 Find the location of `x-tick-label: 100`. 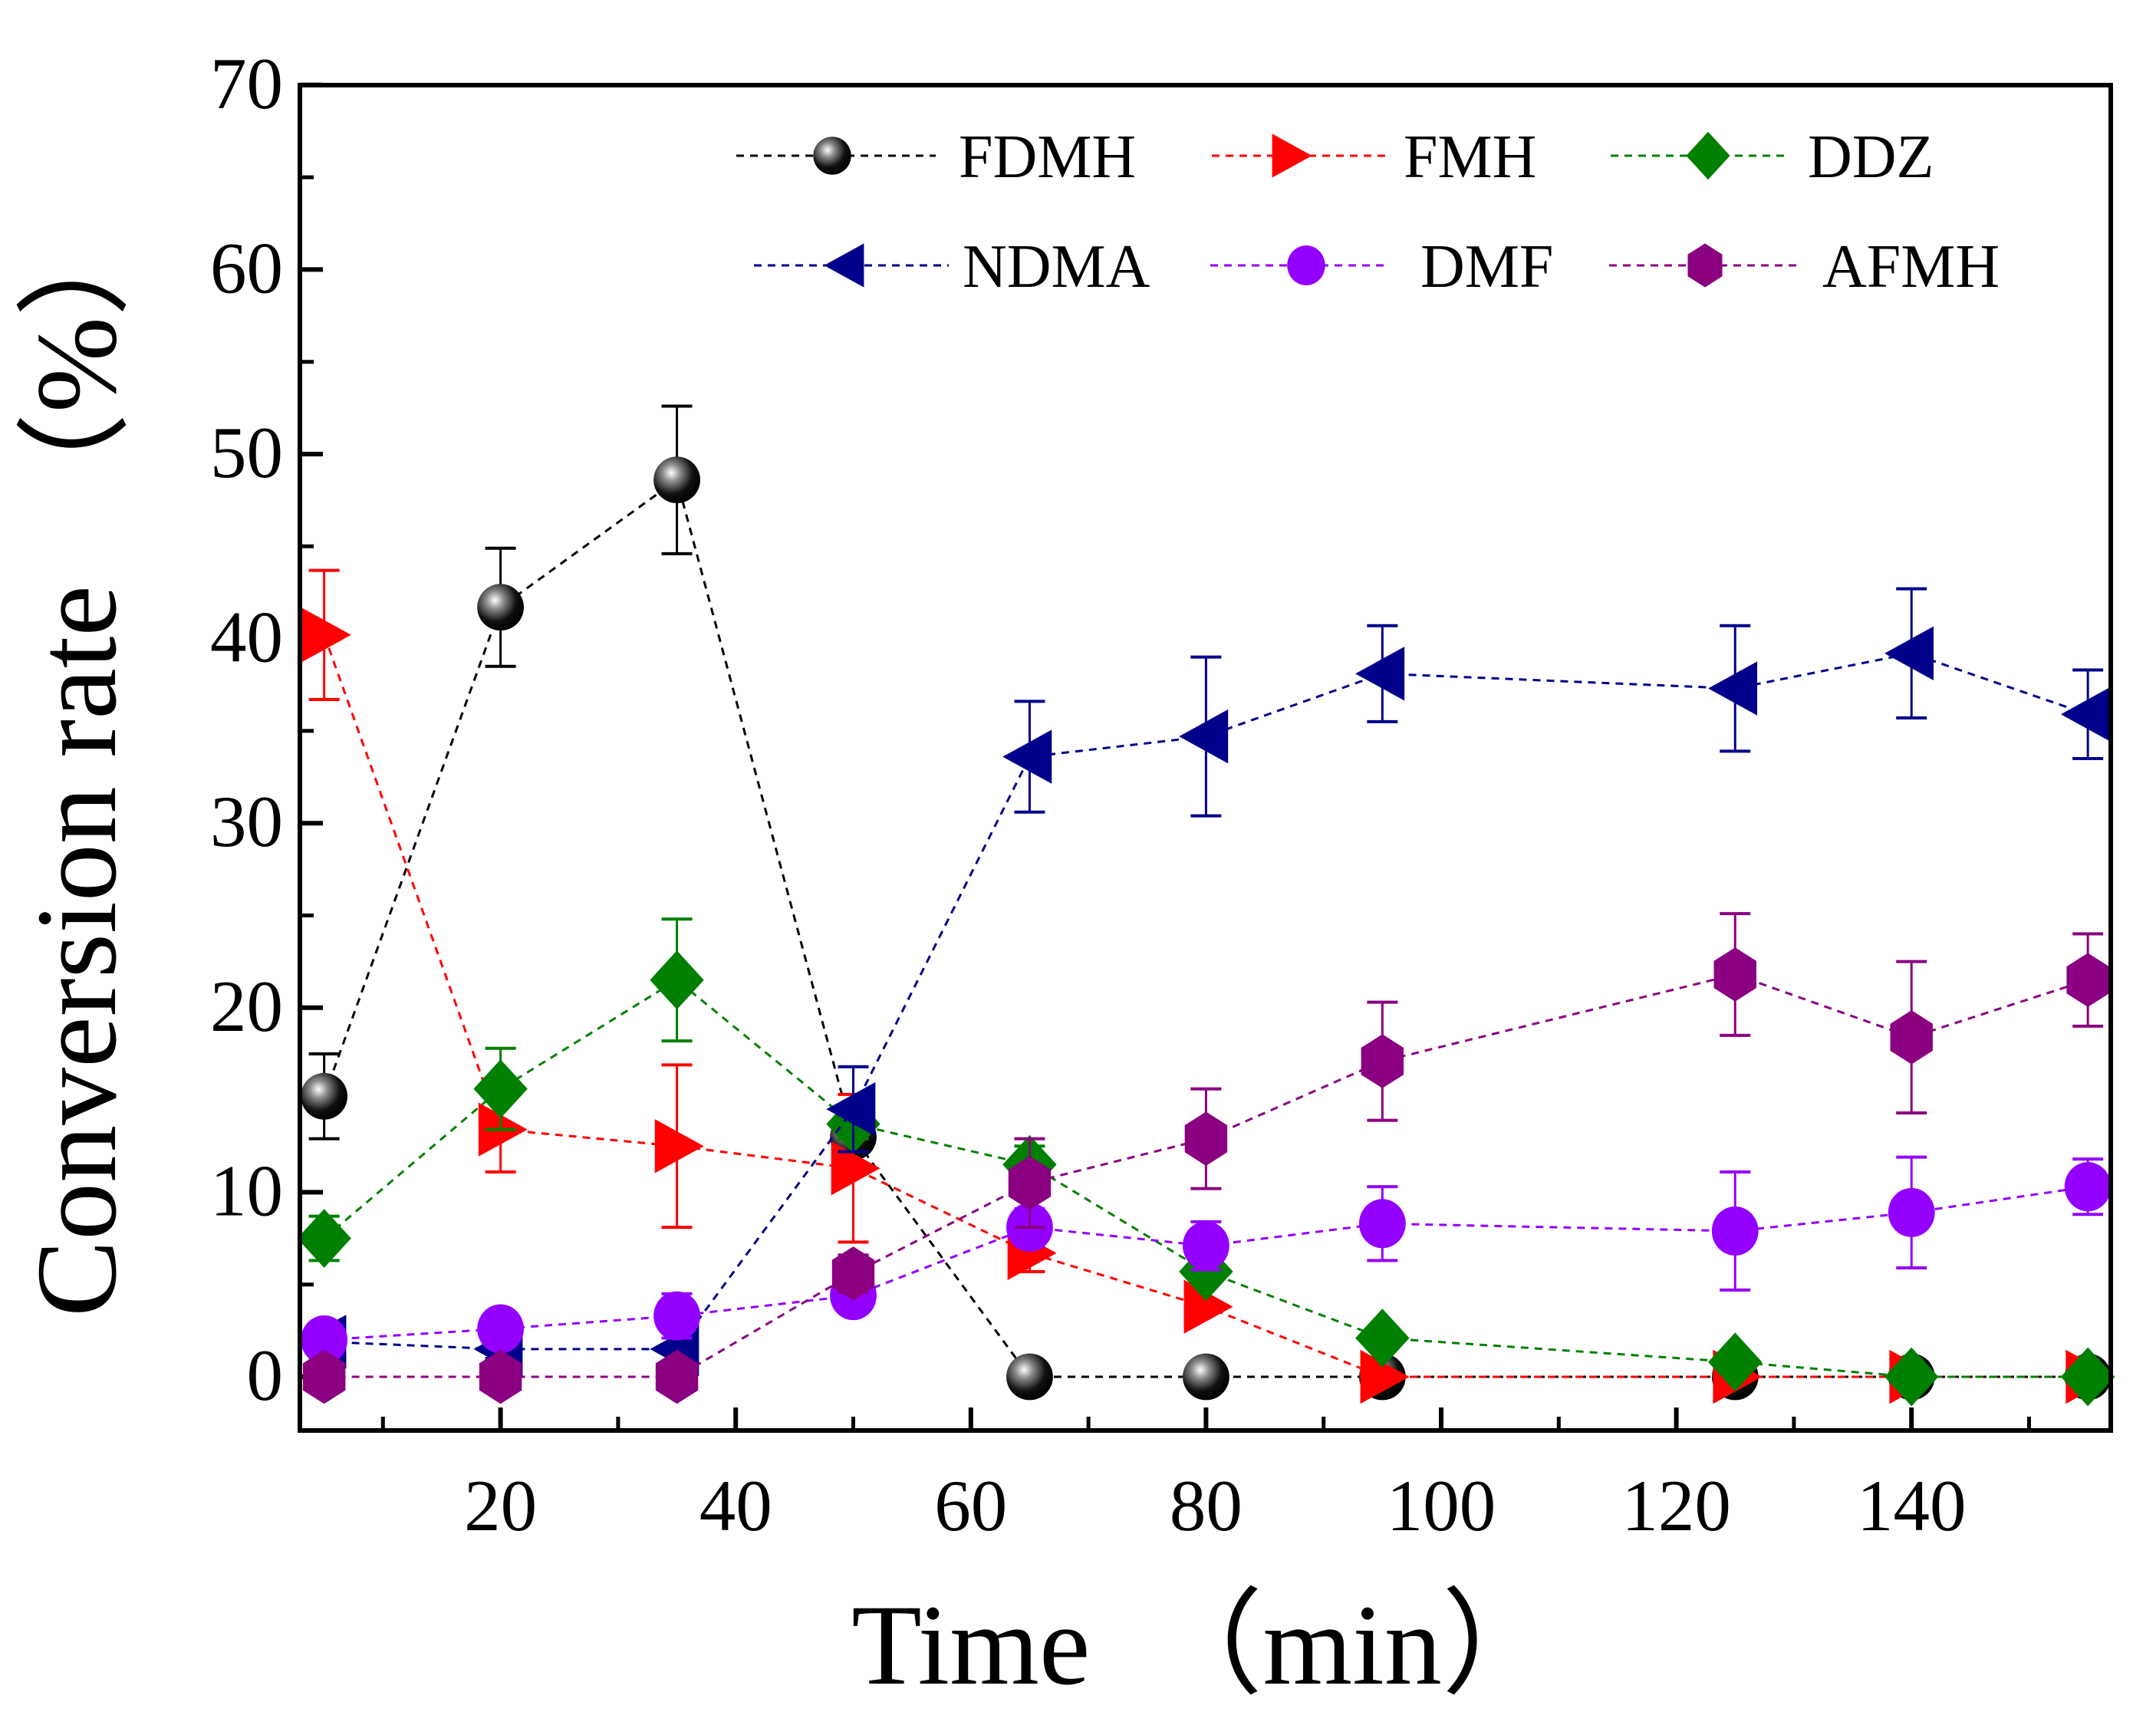

x-tick-label: 100 is located at coordinates (1441, 1505).